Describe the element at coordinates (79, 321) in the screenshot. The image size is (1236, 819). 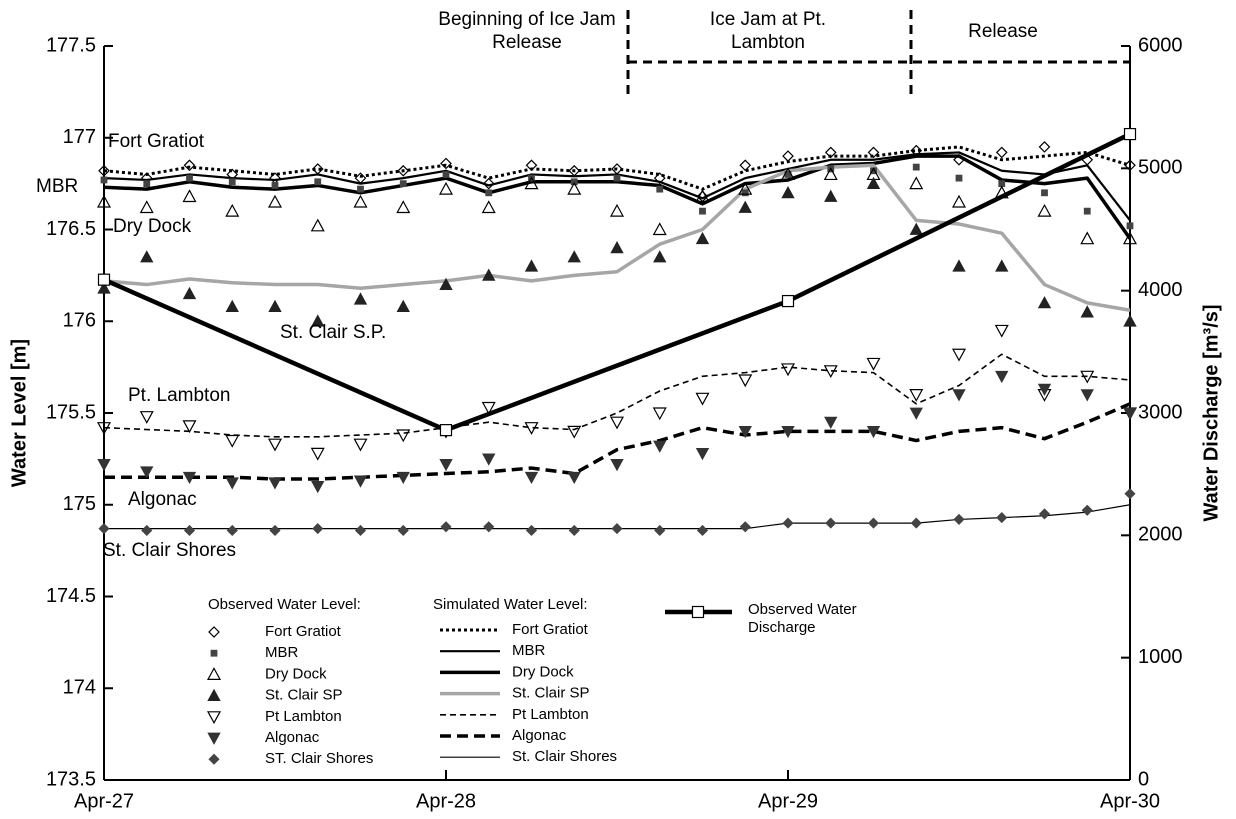
I see `y-tick-label: 176` at that location.